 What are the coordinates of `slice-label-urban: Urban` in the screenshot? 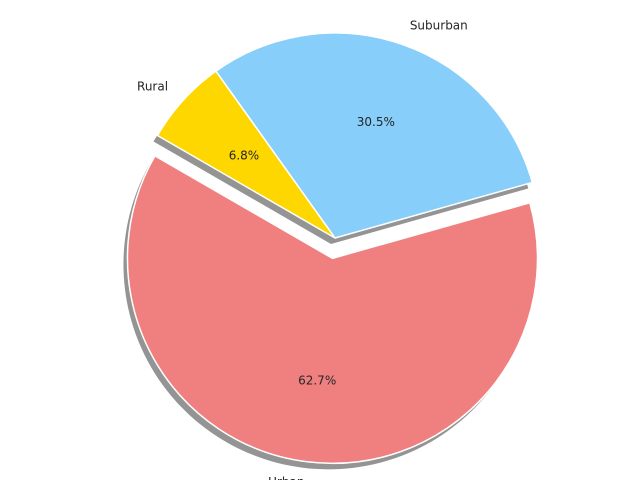 It's located at (286, 477).